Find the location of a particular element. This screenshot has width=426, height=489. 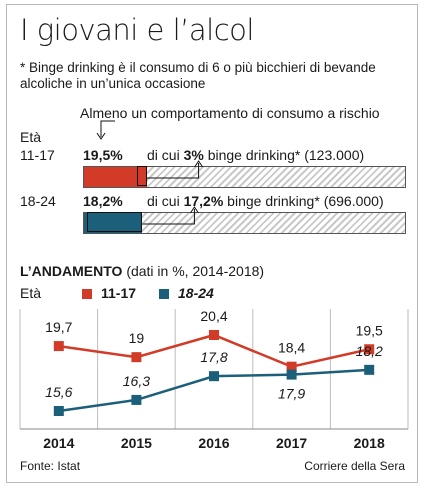

data-label: 17,9 is located at coordinates (291, 394).